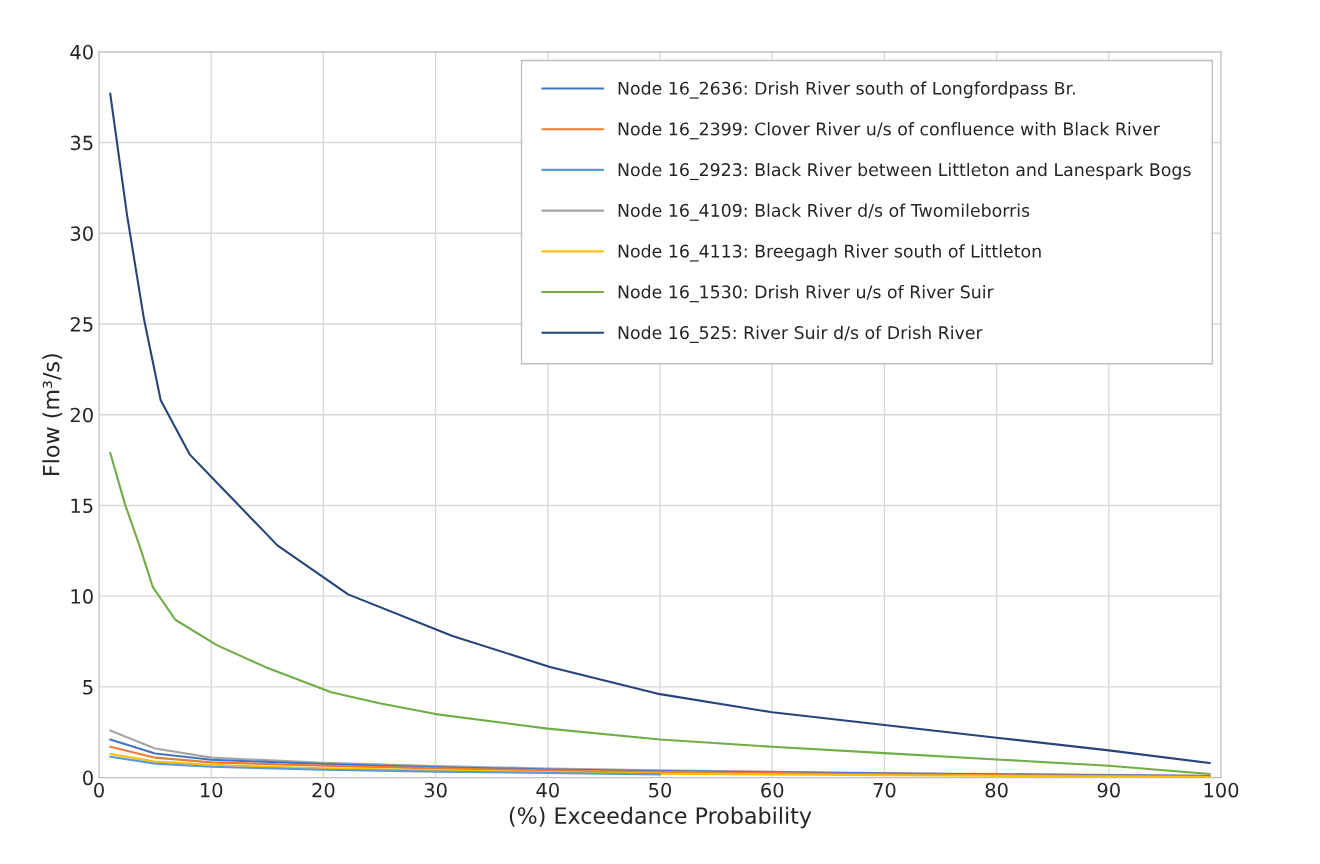  Describe the element at coordinates (660, 790) in the screenshot. I see `x-tick-label: 50` at that location.